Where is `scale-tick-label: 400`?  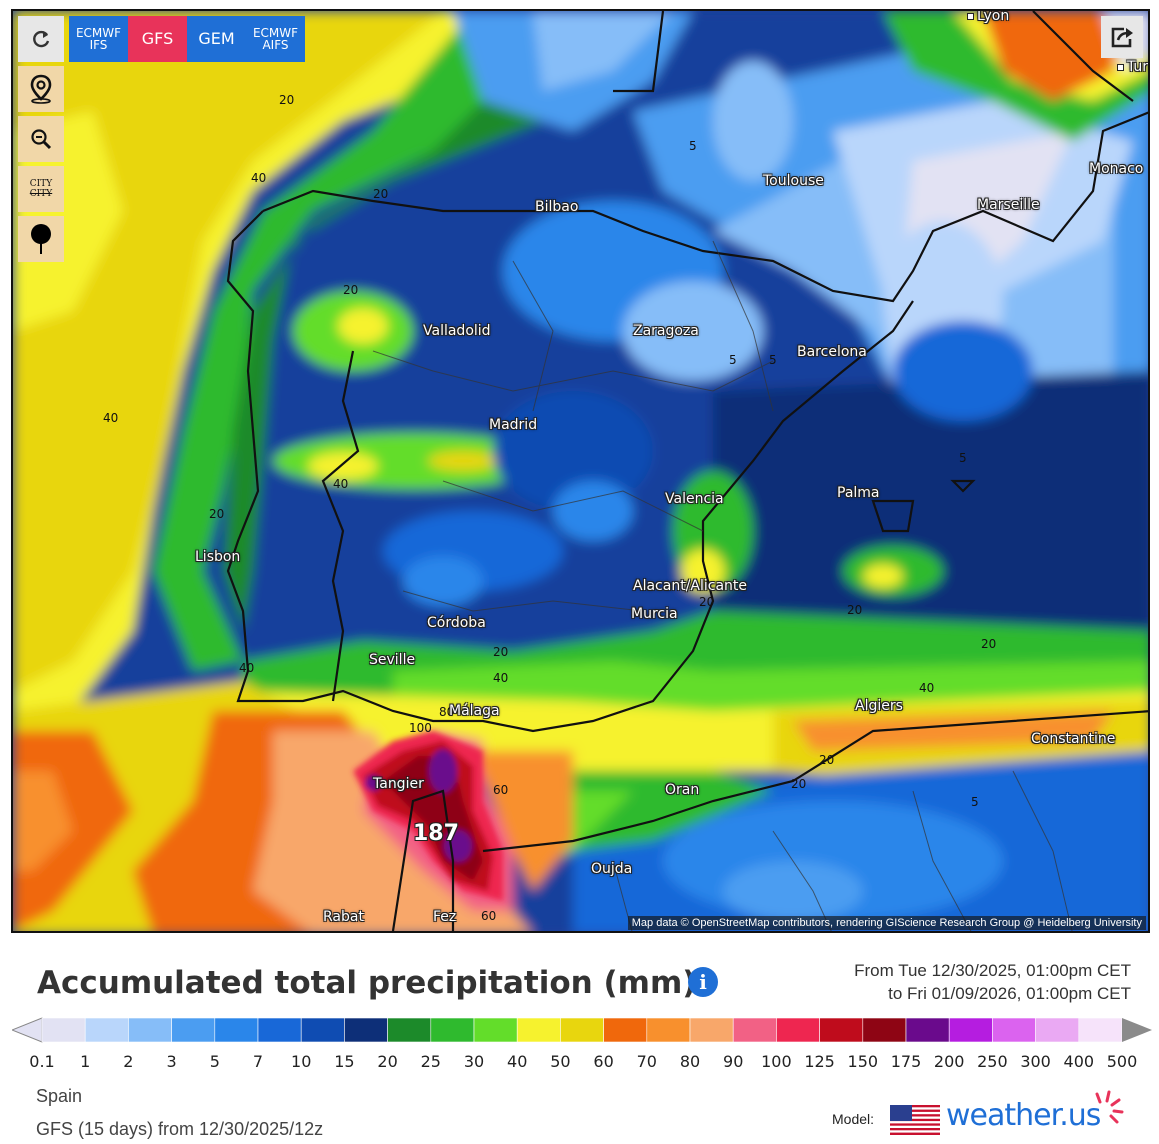
scale-tick-label: 400 is located at coordinates (1079, 1061).